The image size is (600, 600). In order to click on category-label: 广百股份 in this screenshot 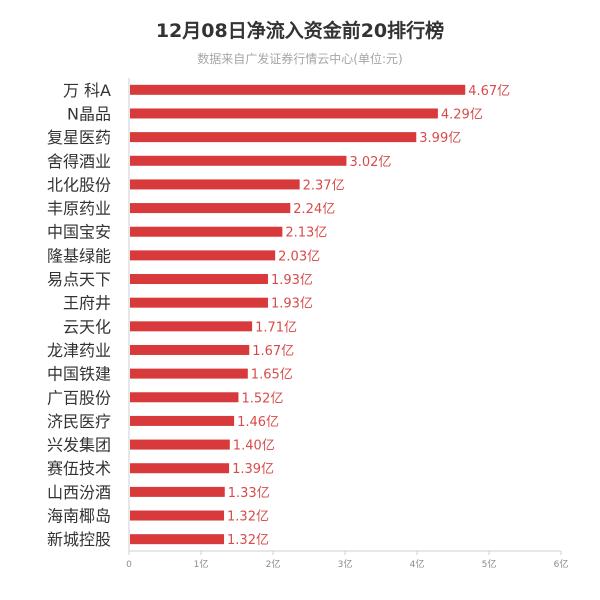, I will do `click(79, 397)`.